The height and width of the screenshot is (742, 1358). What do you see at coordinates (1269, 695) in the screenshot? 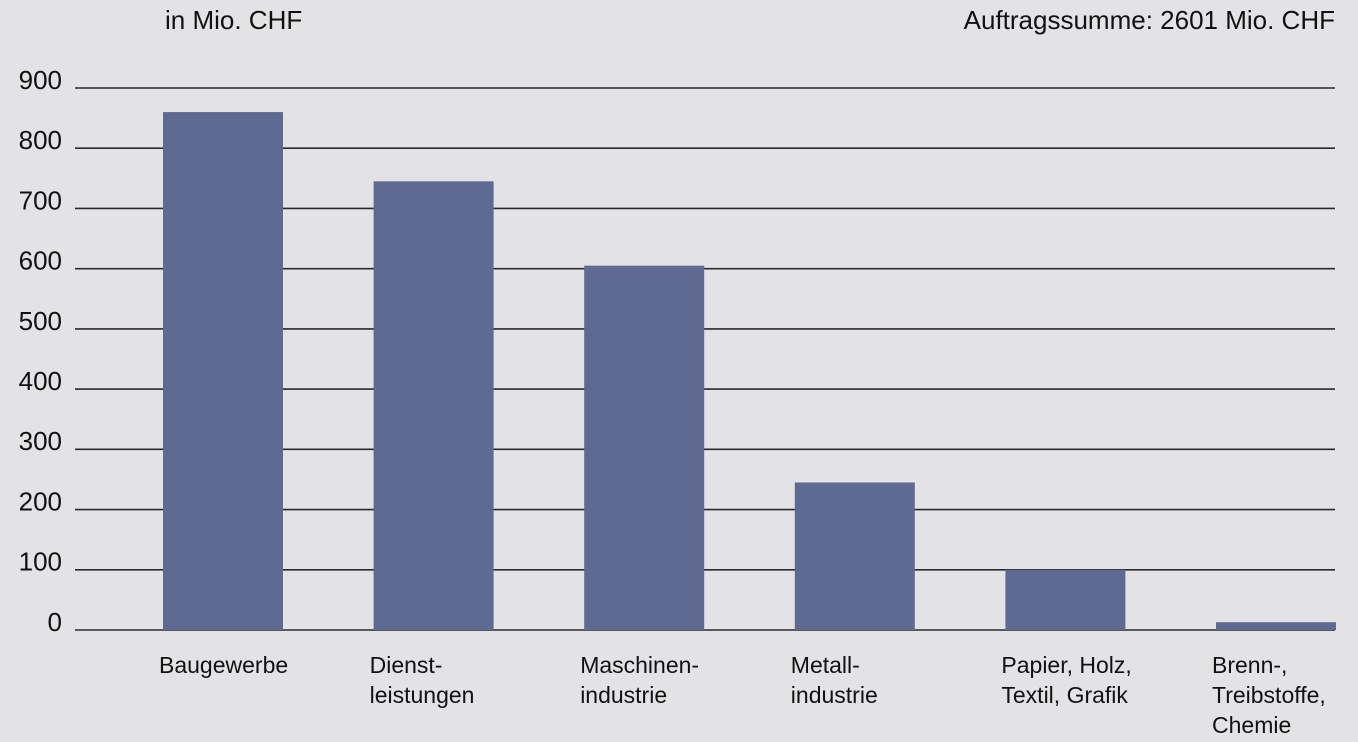
I see `x-tick-label: Brenn-, Treibstoffe, Chemie` at bounding box center [1269, 695].